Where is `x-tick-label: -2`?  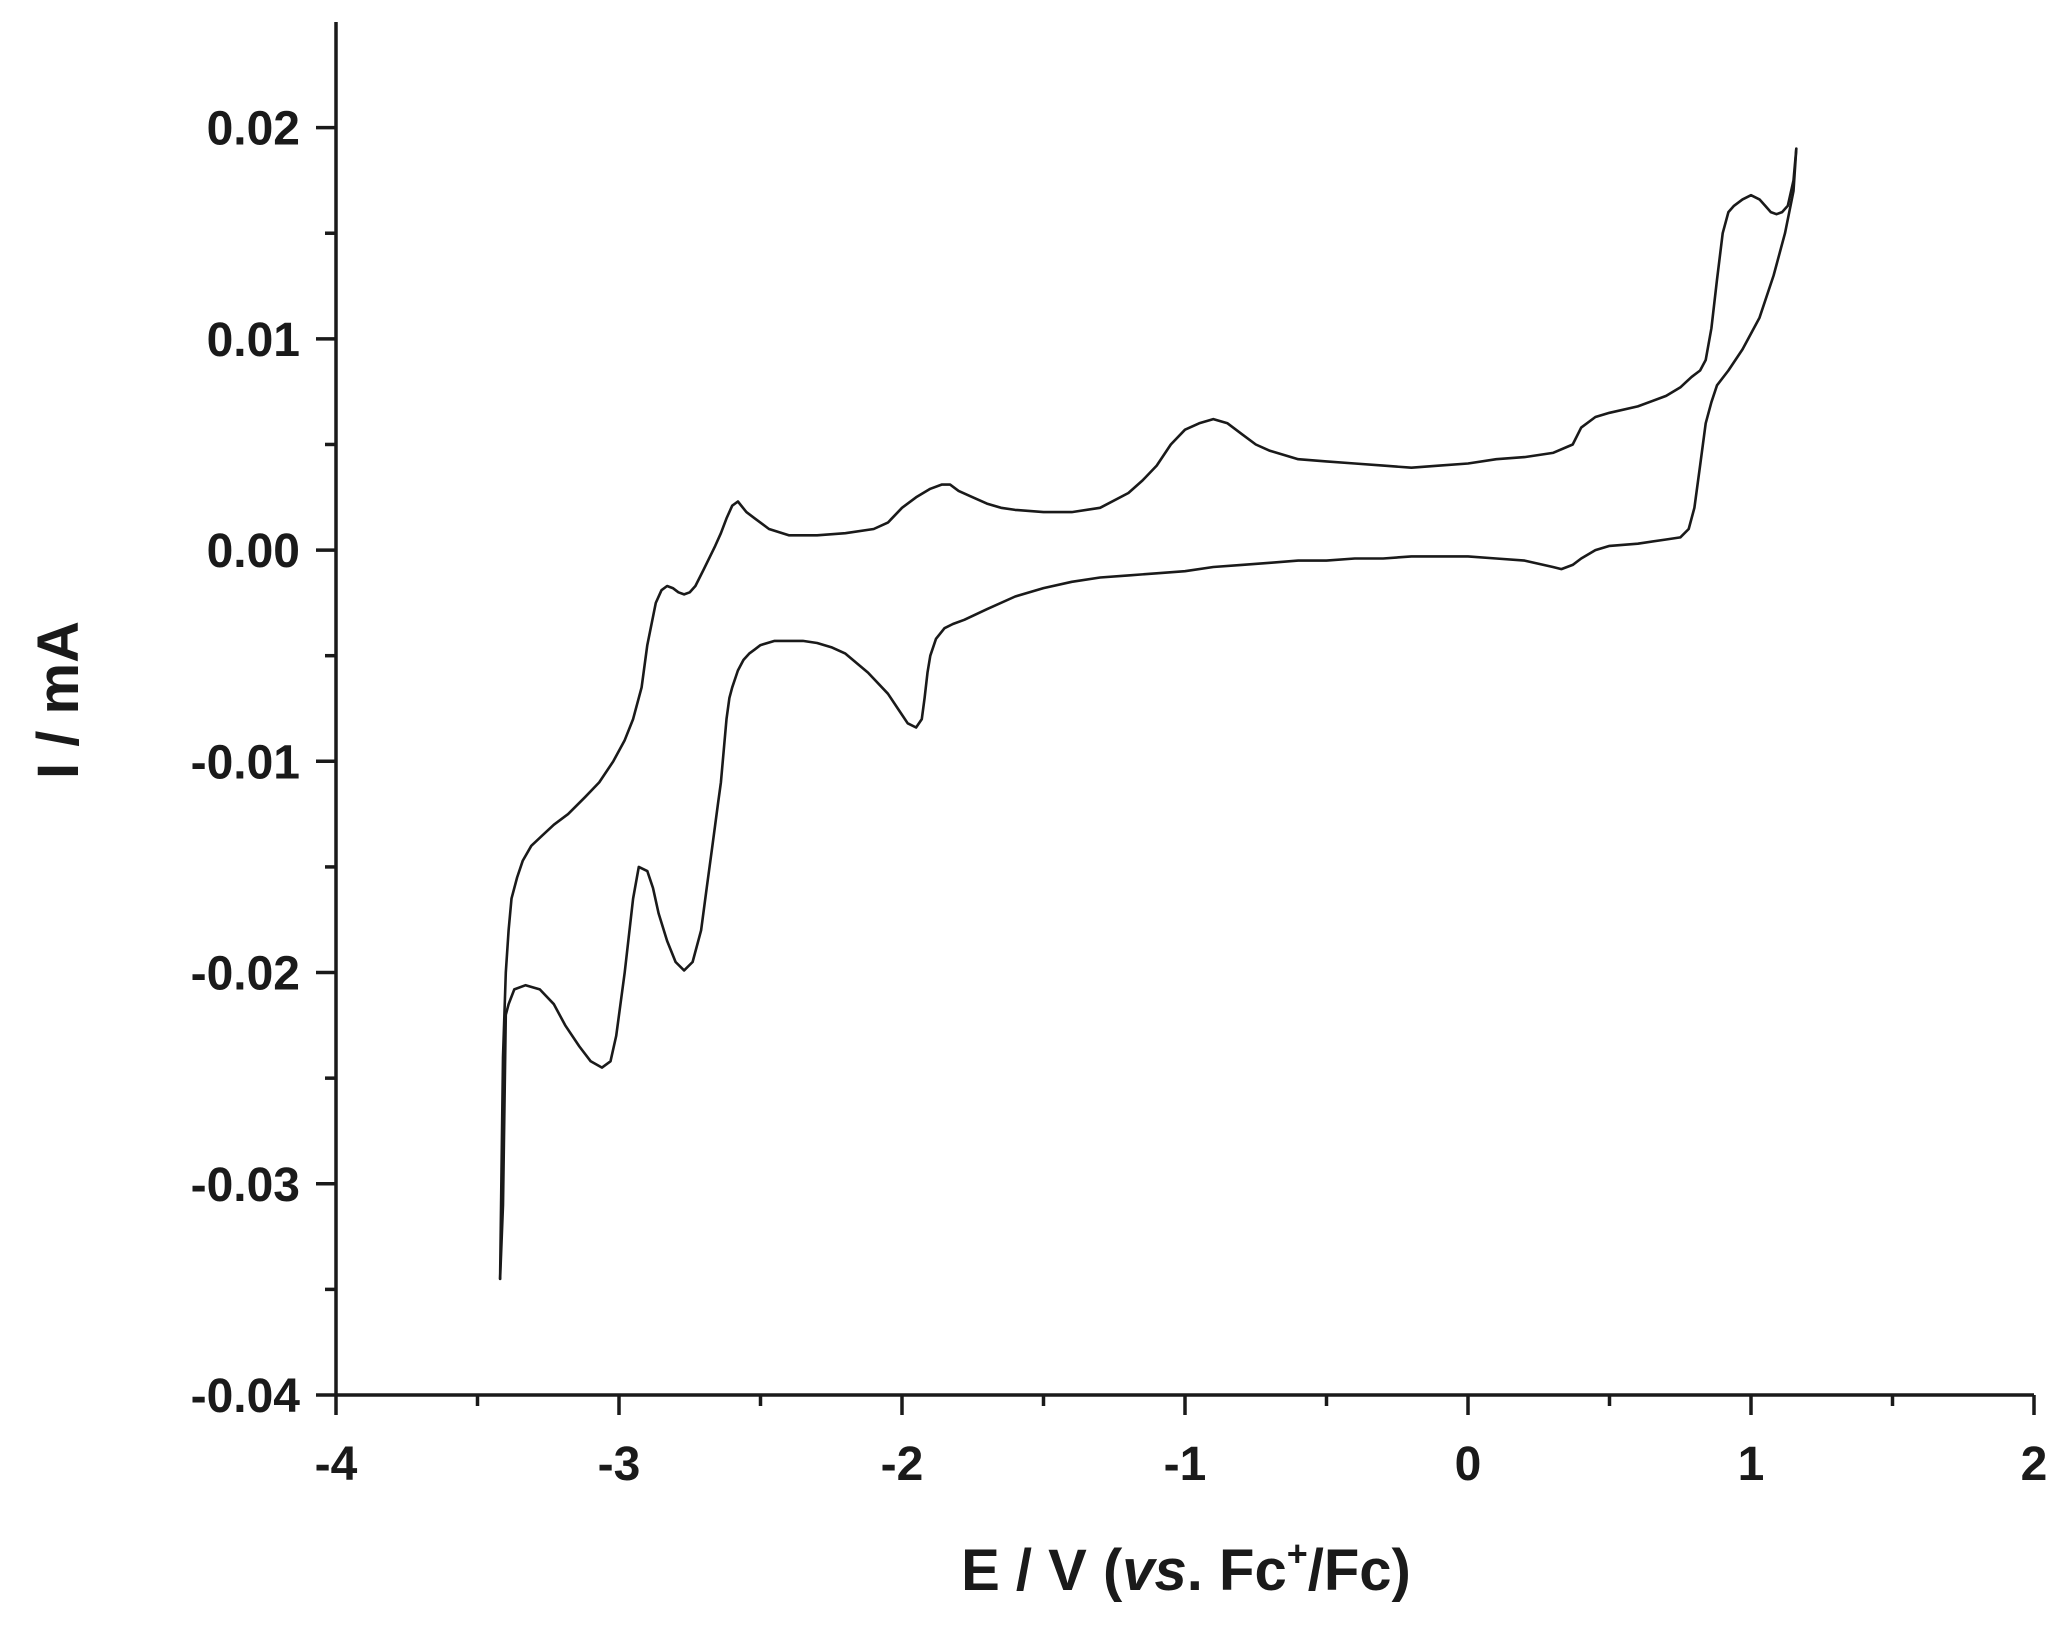
x-tick-label: -2 is located at coordinates (902, 1464).